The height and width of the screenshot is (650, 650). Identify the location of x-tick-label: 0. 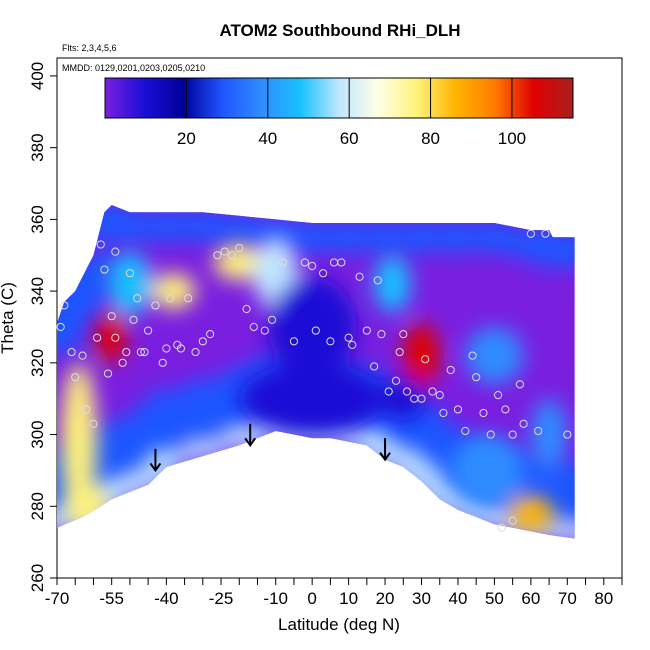
(311, 598).